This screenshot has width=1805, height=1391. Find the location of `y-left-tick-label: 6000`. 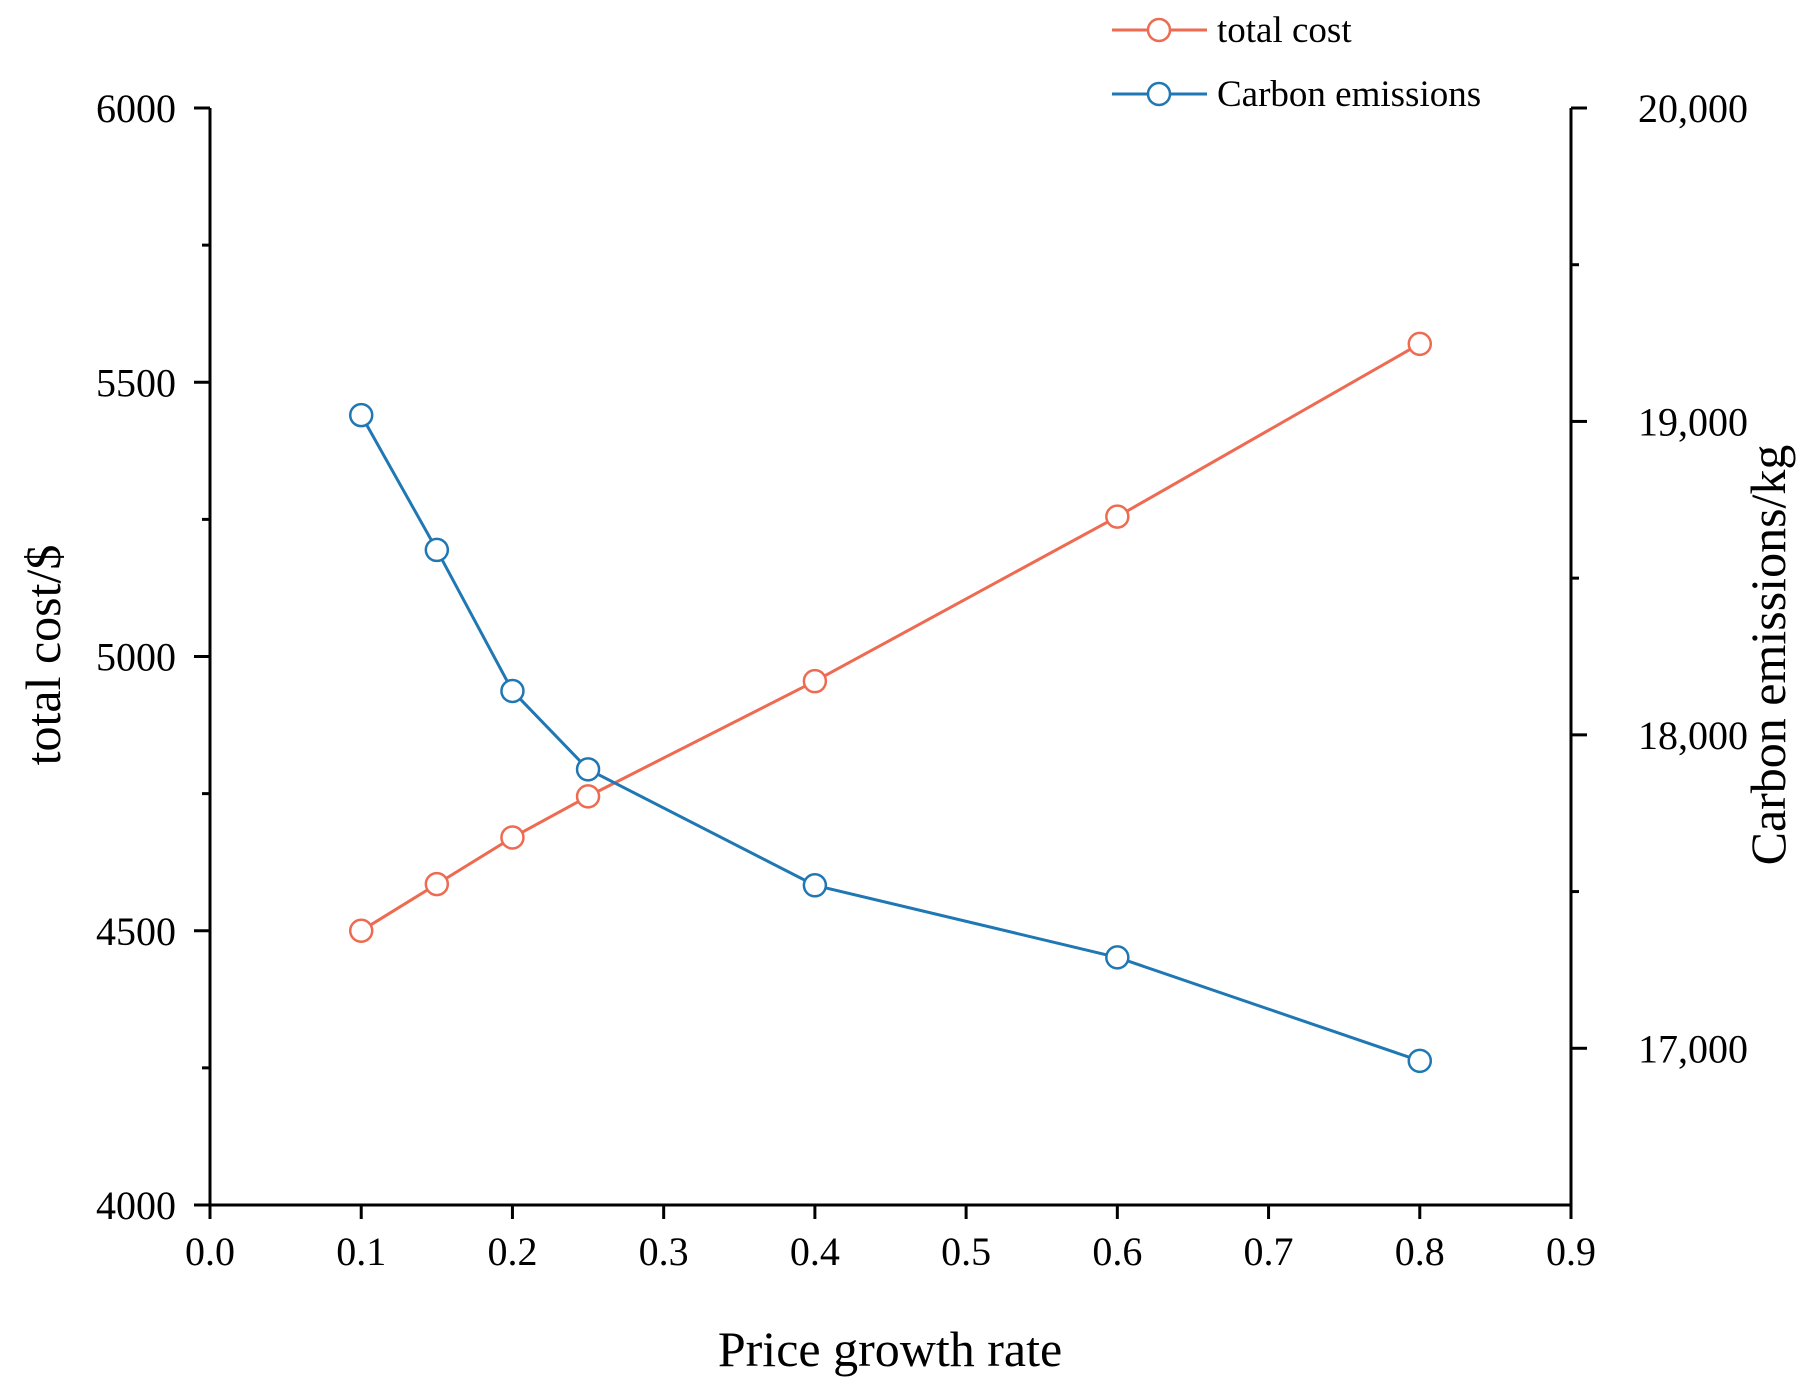

y-left-tick-label: 6000 is located at coordinates (136, 108).